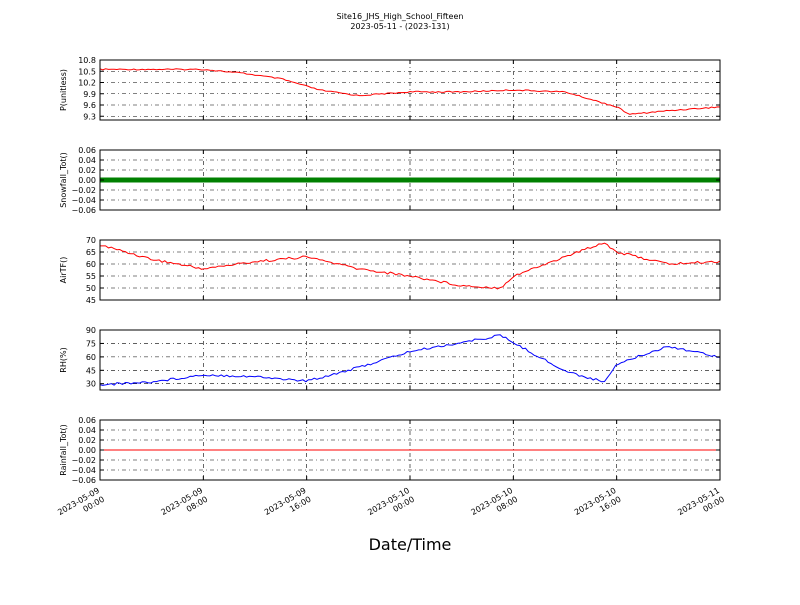 This screenshot has width=800, height=605. What do you see at coordinates (391, 506) in the screenshot?
I see `x-tick-label: 2023-05-1000:00` at bounding box center [391, 506].